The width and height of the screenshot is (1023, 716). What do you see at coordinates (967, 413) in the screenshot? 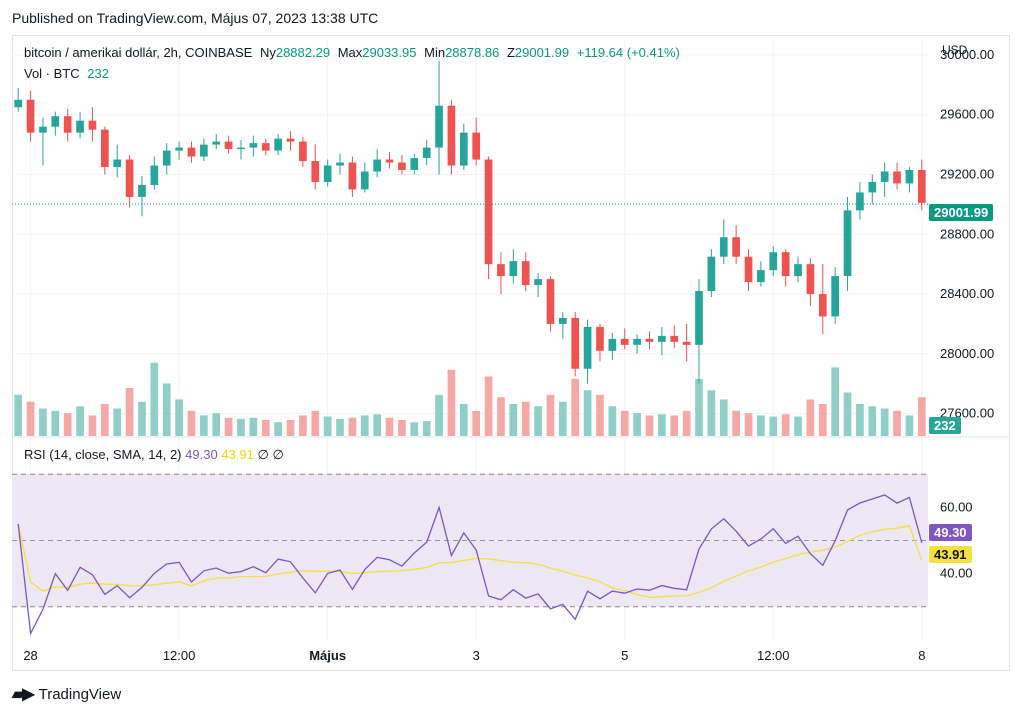
I see `price-tick-label: 27600.00` at bounding box center [967, 413].